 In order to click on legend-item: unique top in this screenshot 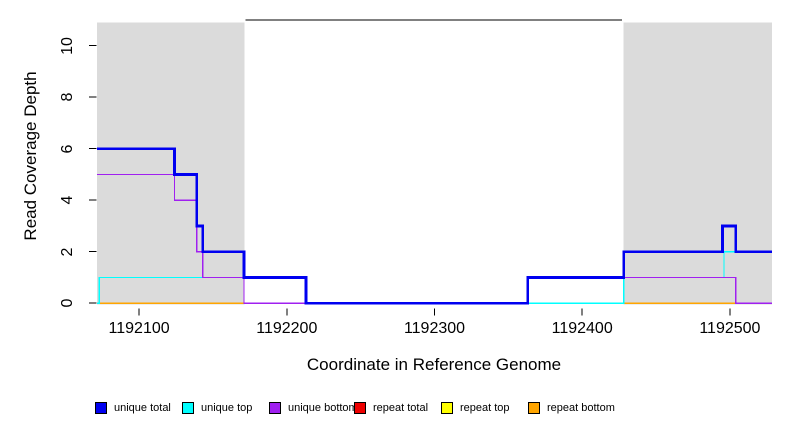, I will do `click(217, 408)`.